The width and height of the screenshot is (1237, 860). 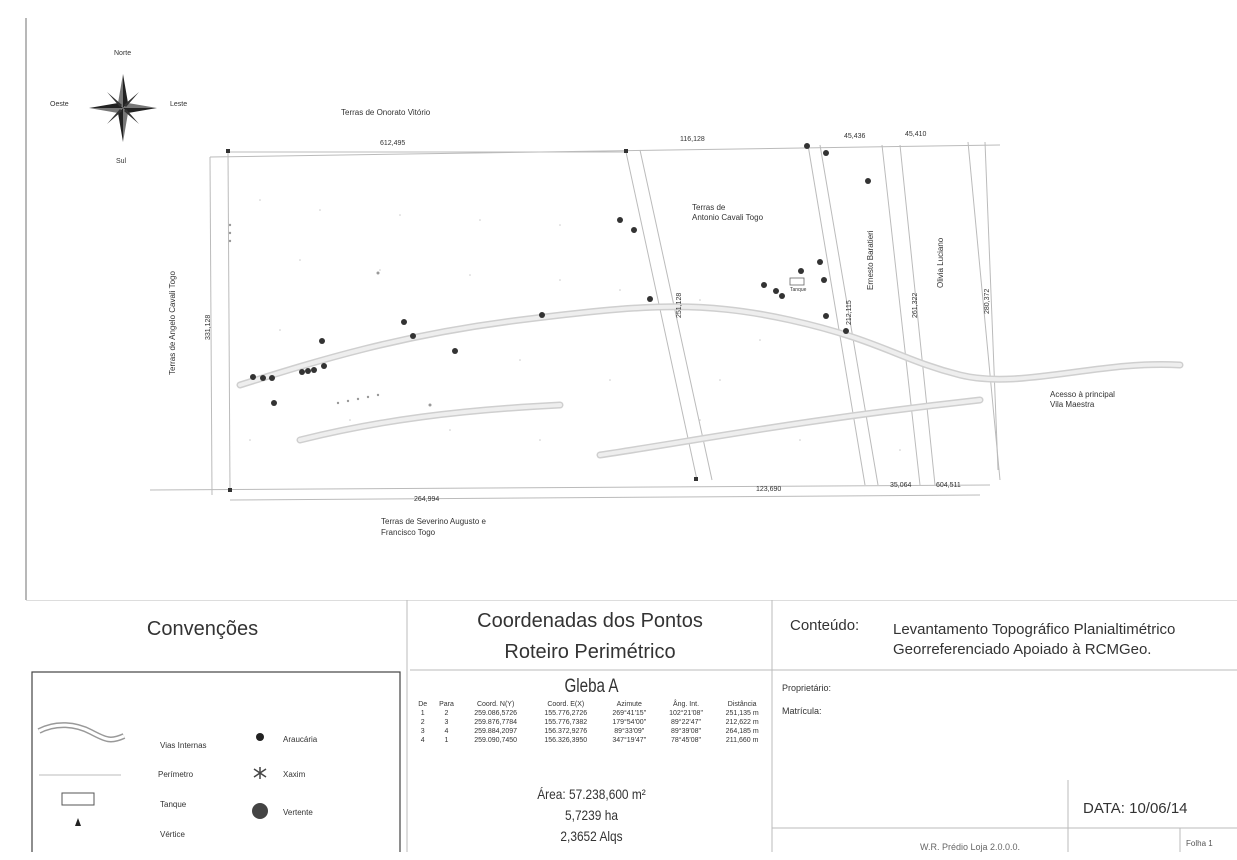 What do you see at coordinates (495, 704) in the screenshot?
I see `col-coord-n: Coord. N(Y)` at bounding box center [495, 704].